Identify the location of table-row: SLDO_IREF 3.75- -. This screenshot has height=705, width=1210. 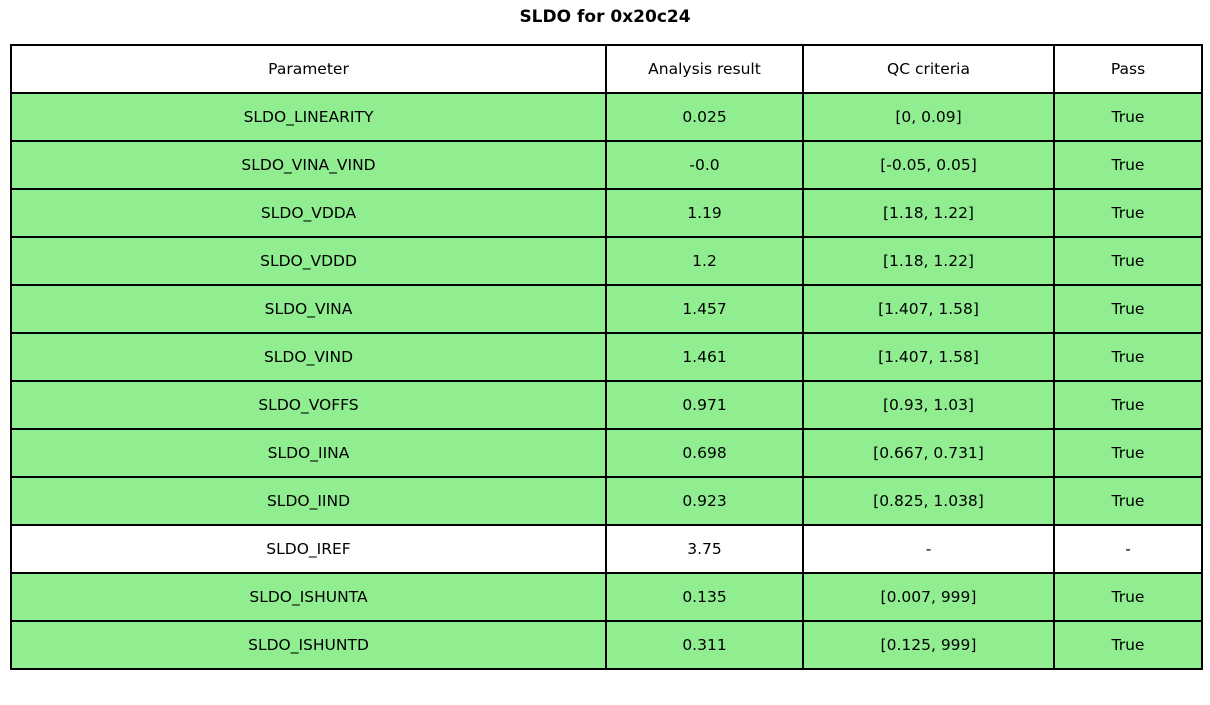
(606, 549).